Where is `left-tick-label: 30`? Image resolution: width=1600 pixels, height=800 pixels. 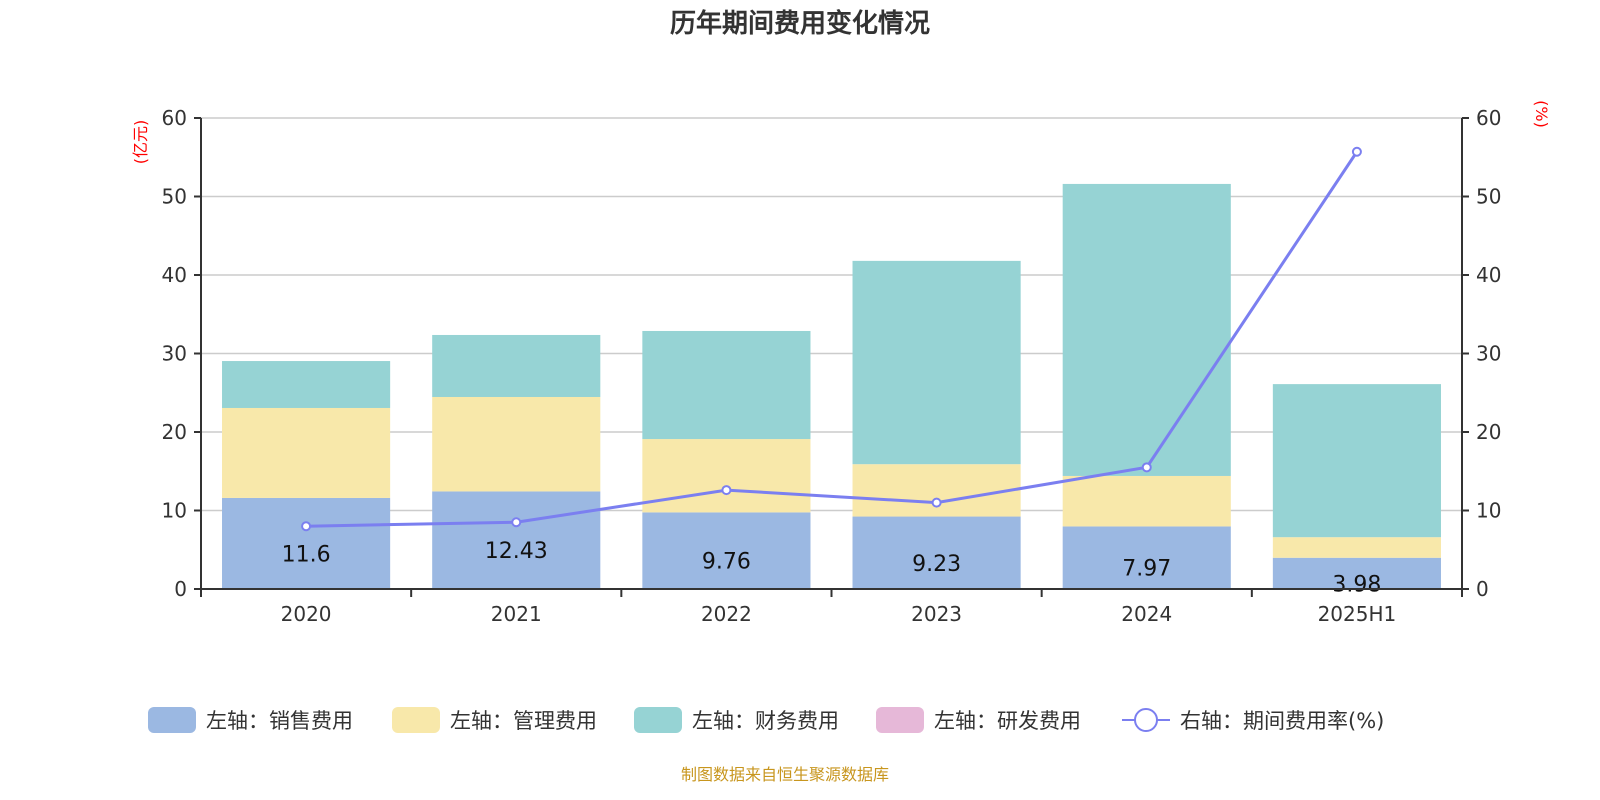
left-tick-label: 30 is located at coordinates (174, 354).